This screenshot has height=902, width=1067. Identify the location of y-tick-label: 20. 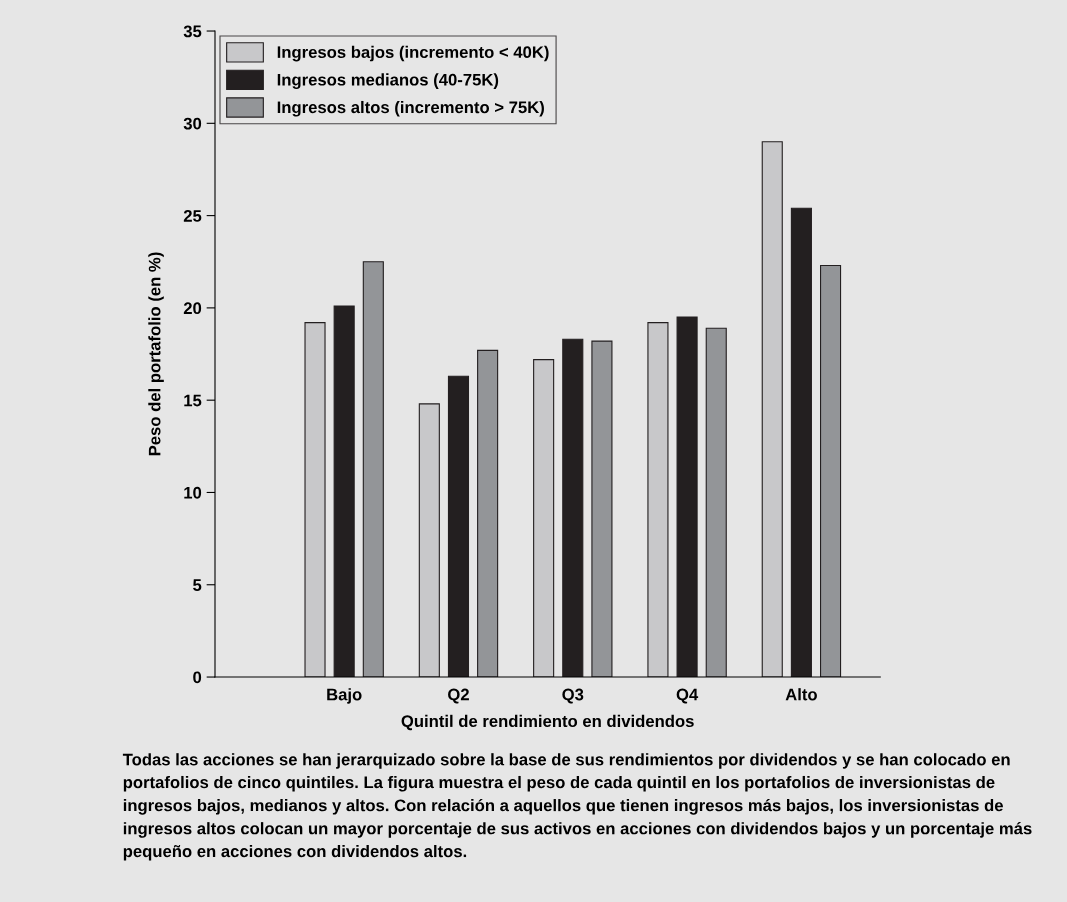
(192, 308).